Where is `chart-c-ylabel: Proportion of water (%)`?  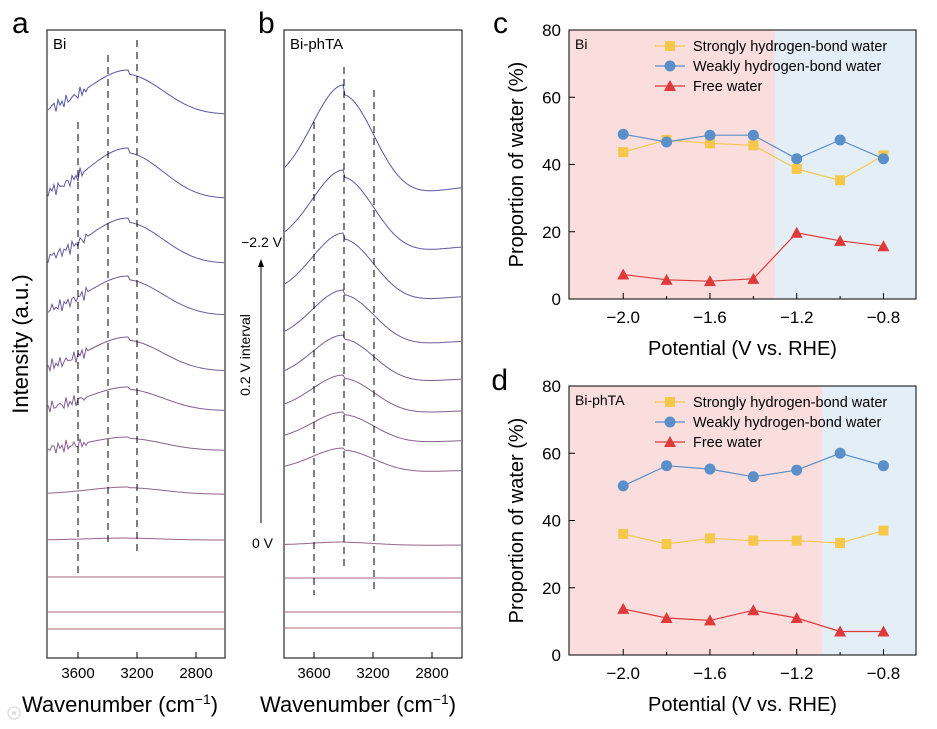
chart-c-ylabel: Proportion of water (%) is located at coordinates (517, 165).